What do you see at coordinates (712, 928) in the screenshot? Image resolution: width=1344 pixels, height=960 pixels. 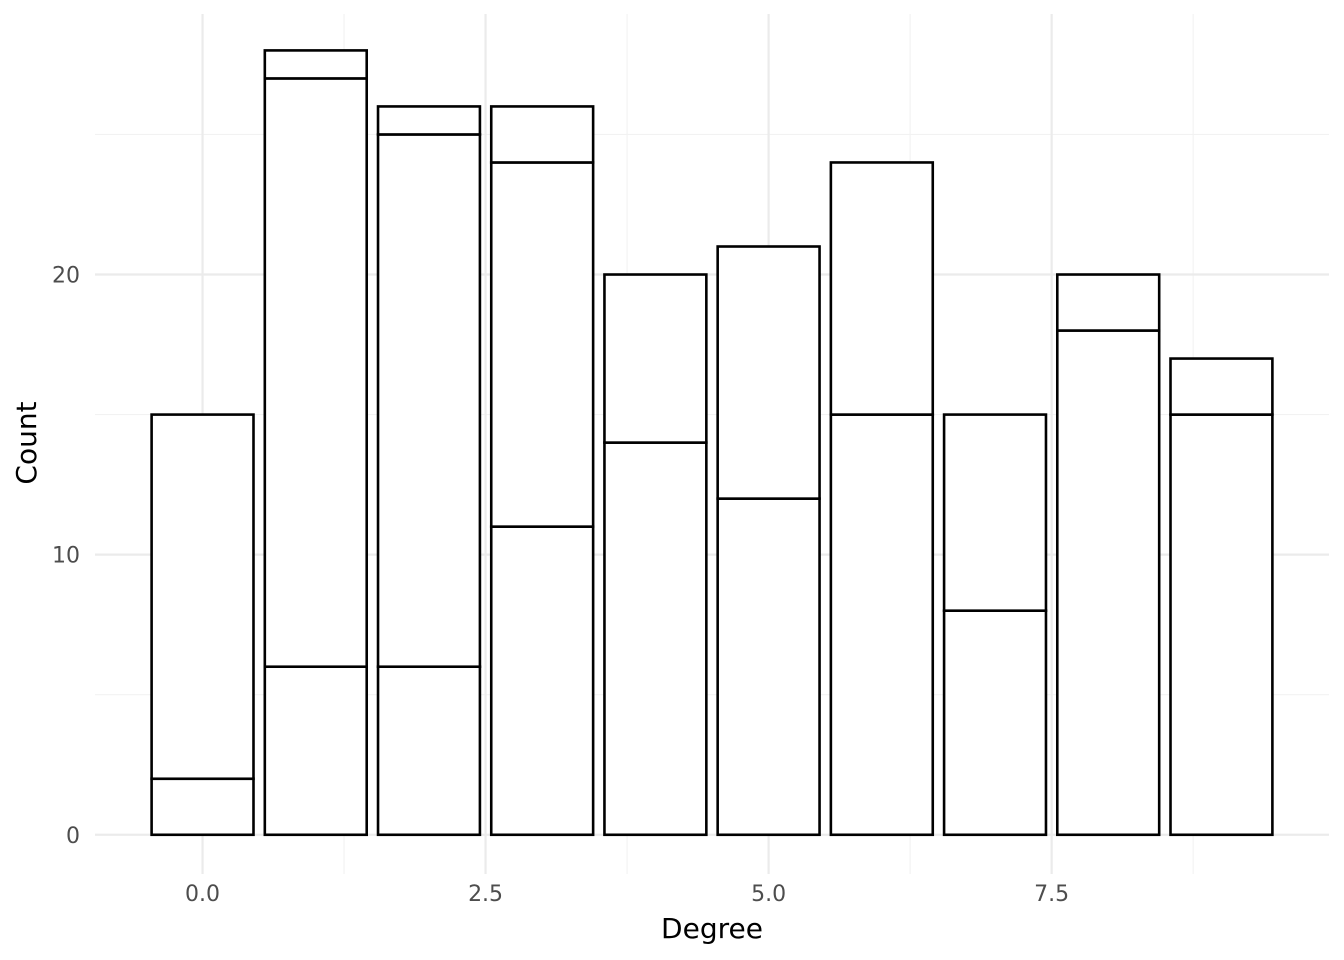 I see `x-axis-title: Degree` at bounding box center [712, 928].